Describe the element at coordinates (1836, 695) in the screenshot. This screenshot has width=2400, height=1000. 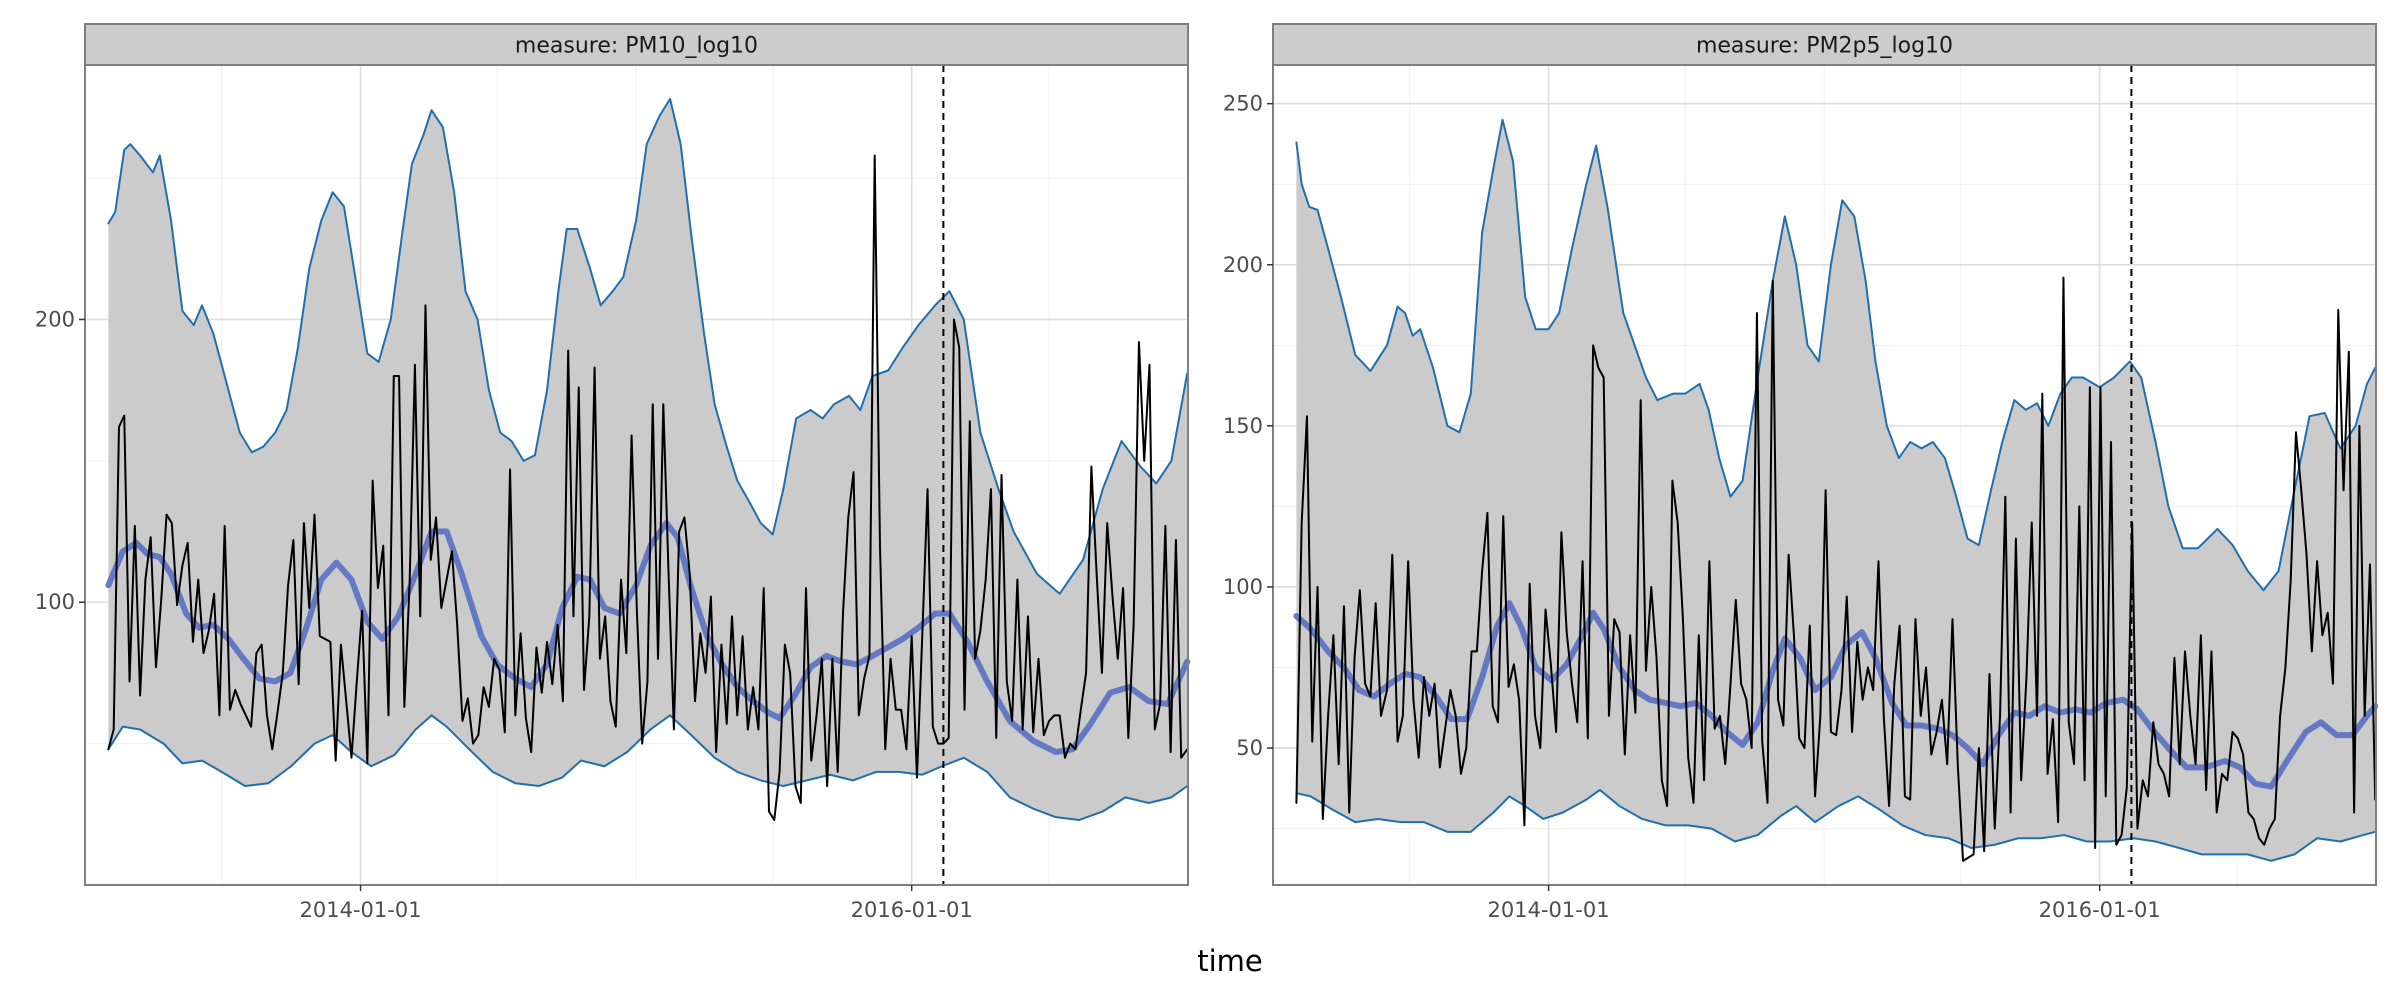
I see `trend-line` at that location.